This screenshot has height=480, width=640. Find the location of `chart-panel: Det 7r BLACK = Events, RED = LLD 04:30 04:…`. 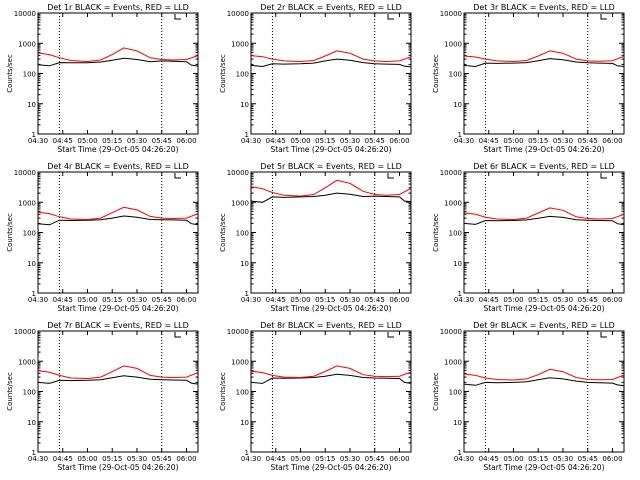

chart-panel: Det 7r BLACK = Events, RED = LLD 04:30 04:… is located at coordinates (102, 396).